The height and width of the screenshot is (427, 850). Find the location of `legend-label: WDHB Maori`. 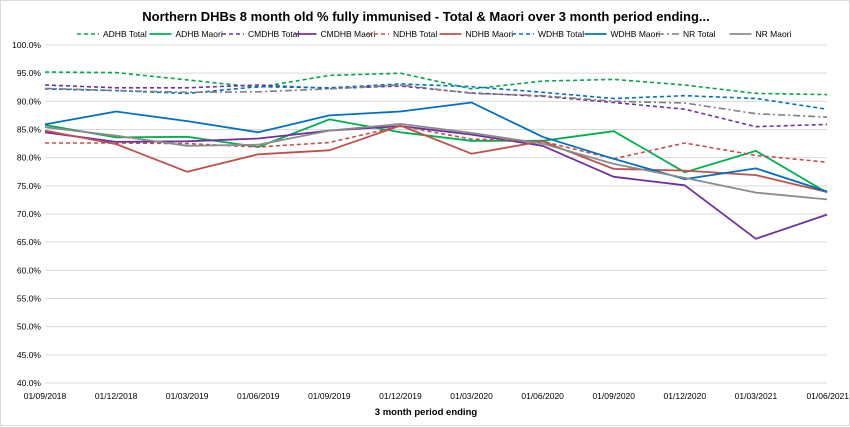

legend-label: WDHB Maori is located at coordinates (636, 34).